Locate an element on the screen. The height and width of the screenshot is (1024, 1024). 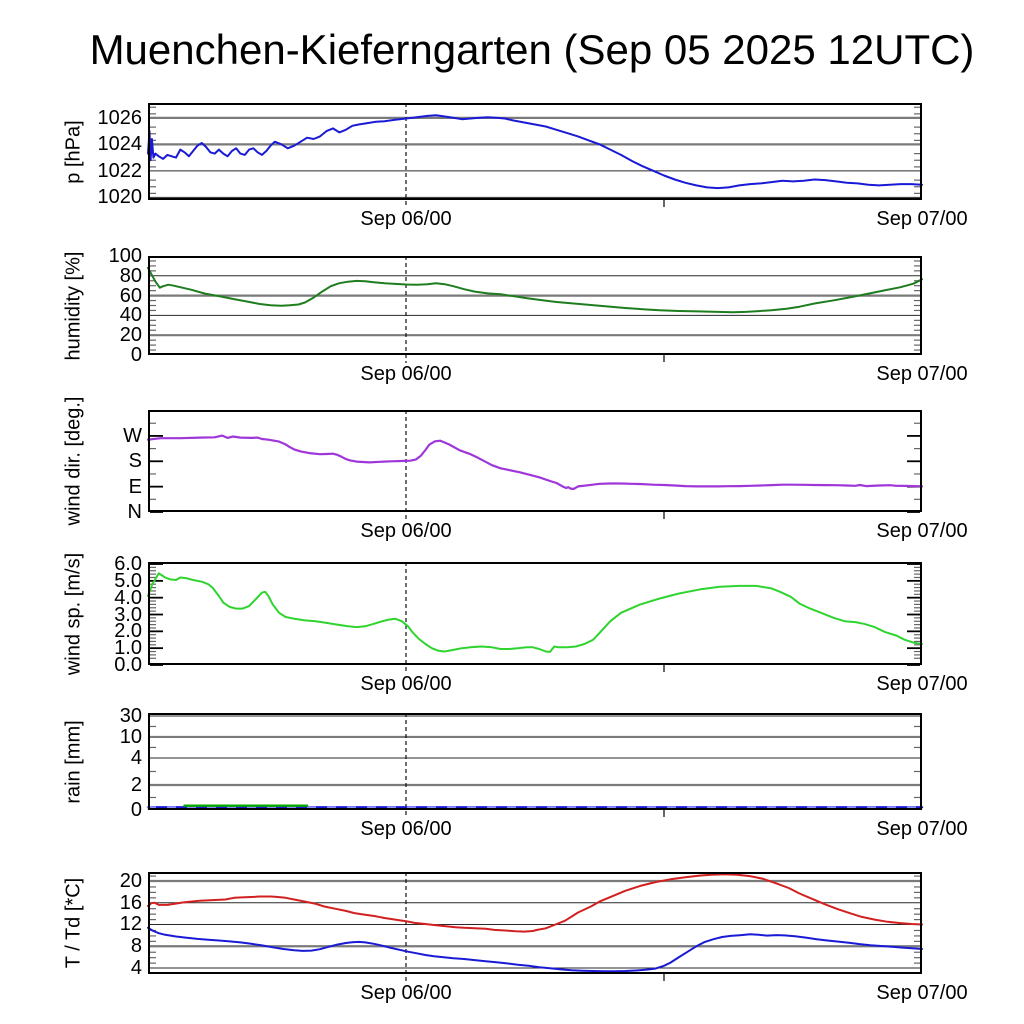
rain-ytick-label: 4 is located at coordinates (136, 758).